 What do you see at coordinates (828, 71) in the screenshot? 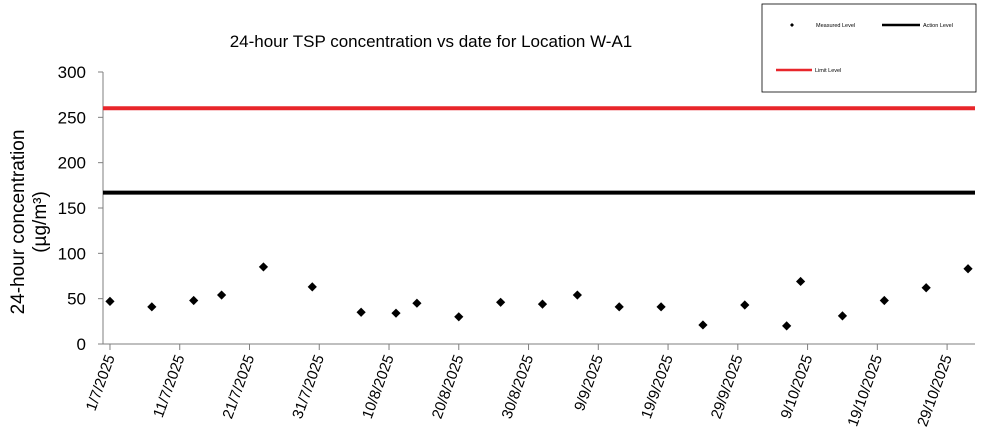
I see `legend-limit-label: Limit Level` at bounding box center [828, 71].